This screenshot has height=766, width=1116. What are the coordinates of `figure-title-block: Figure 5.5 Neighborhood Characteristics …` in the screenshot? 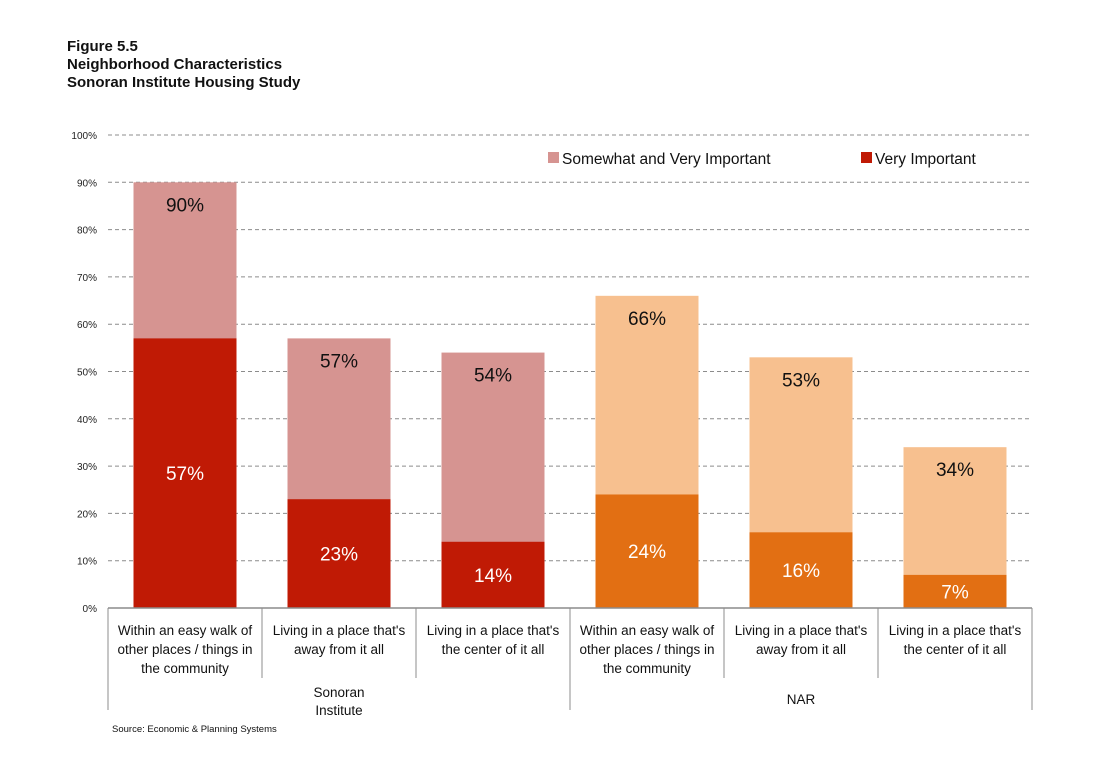 It's located at (183, 65).